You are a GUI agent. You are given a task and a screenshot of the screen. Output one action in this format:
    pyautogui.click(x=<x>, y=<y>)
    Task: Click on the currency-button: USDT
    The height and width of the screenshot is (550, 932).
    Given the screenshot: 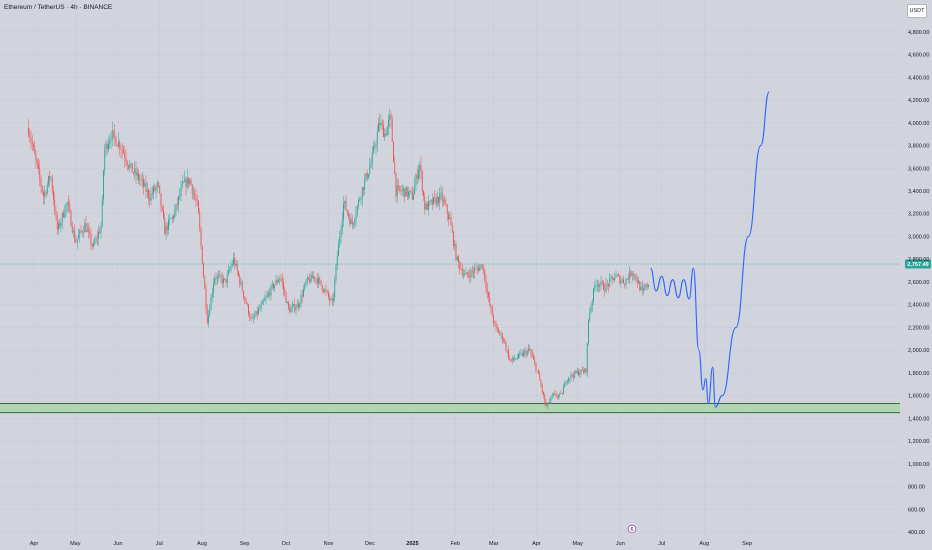 What is the action you would take?
    pyautogui.click(x=917, y=11)
    